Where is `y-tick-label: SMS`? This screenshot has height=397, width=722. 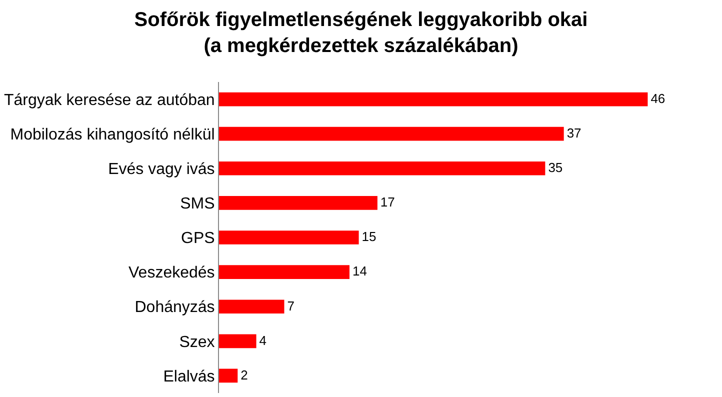 y-tick-label: SMS is located at coordinates (197, 204).